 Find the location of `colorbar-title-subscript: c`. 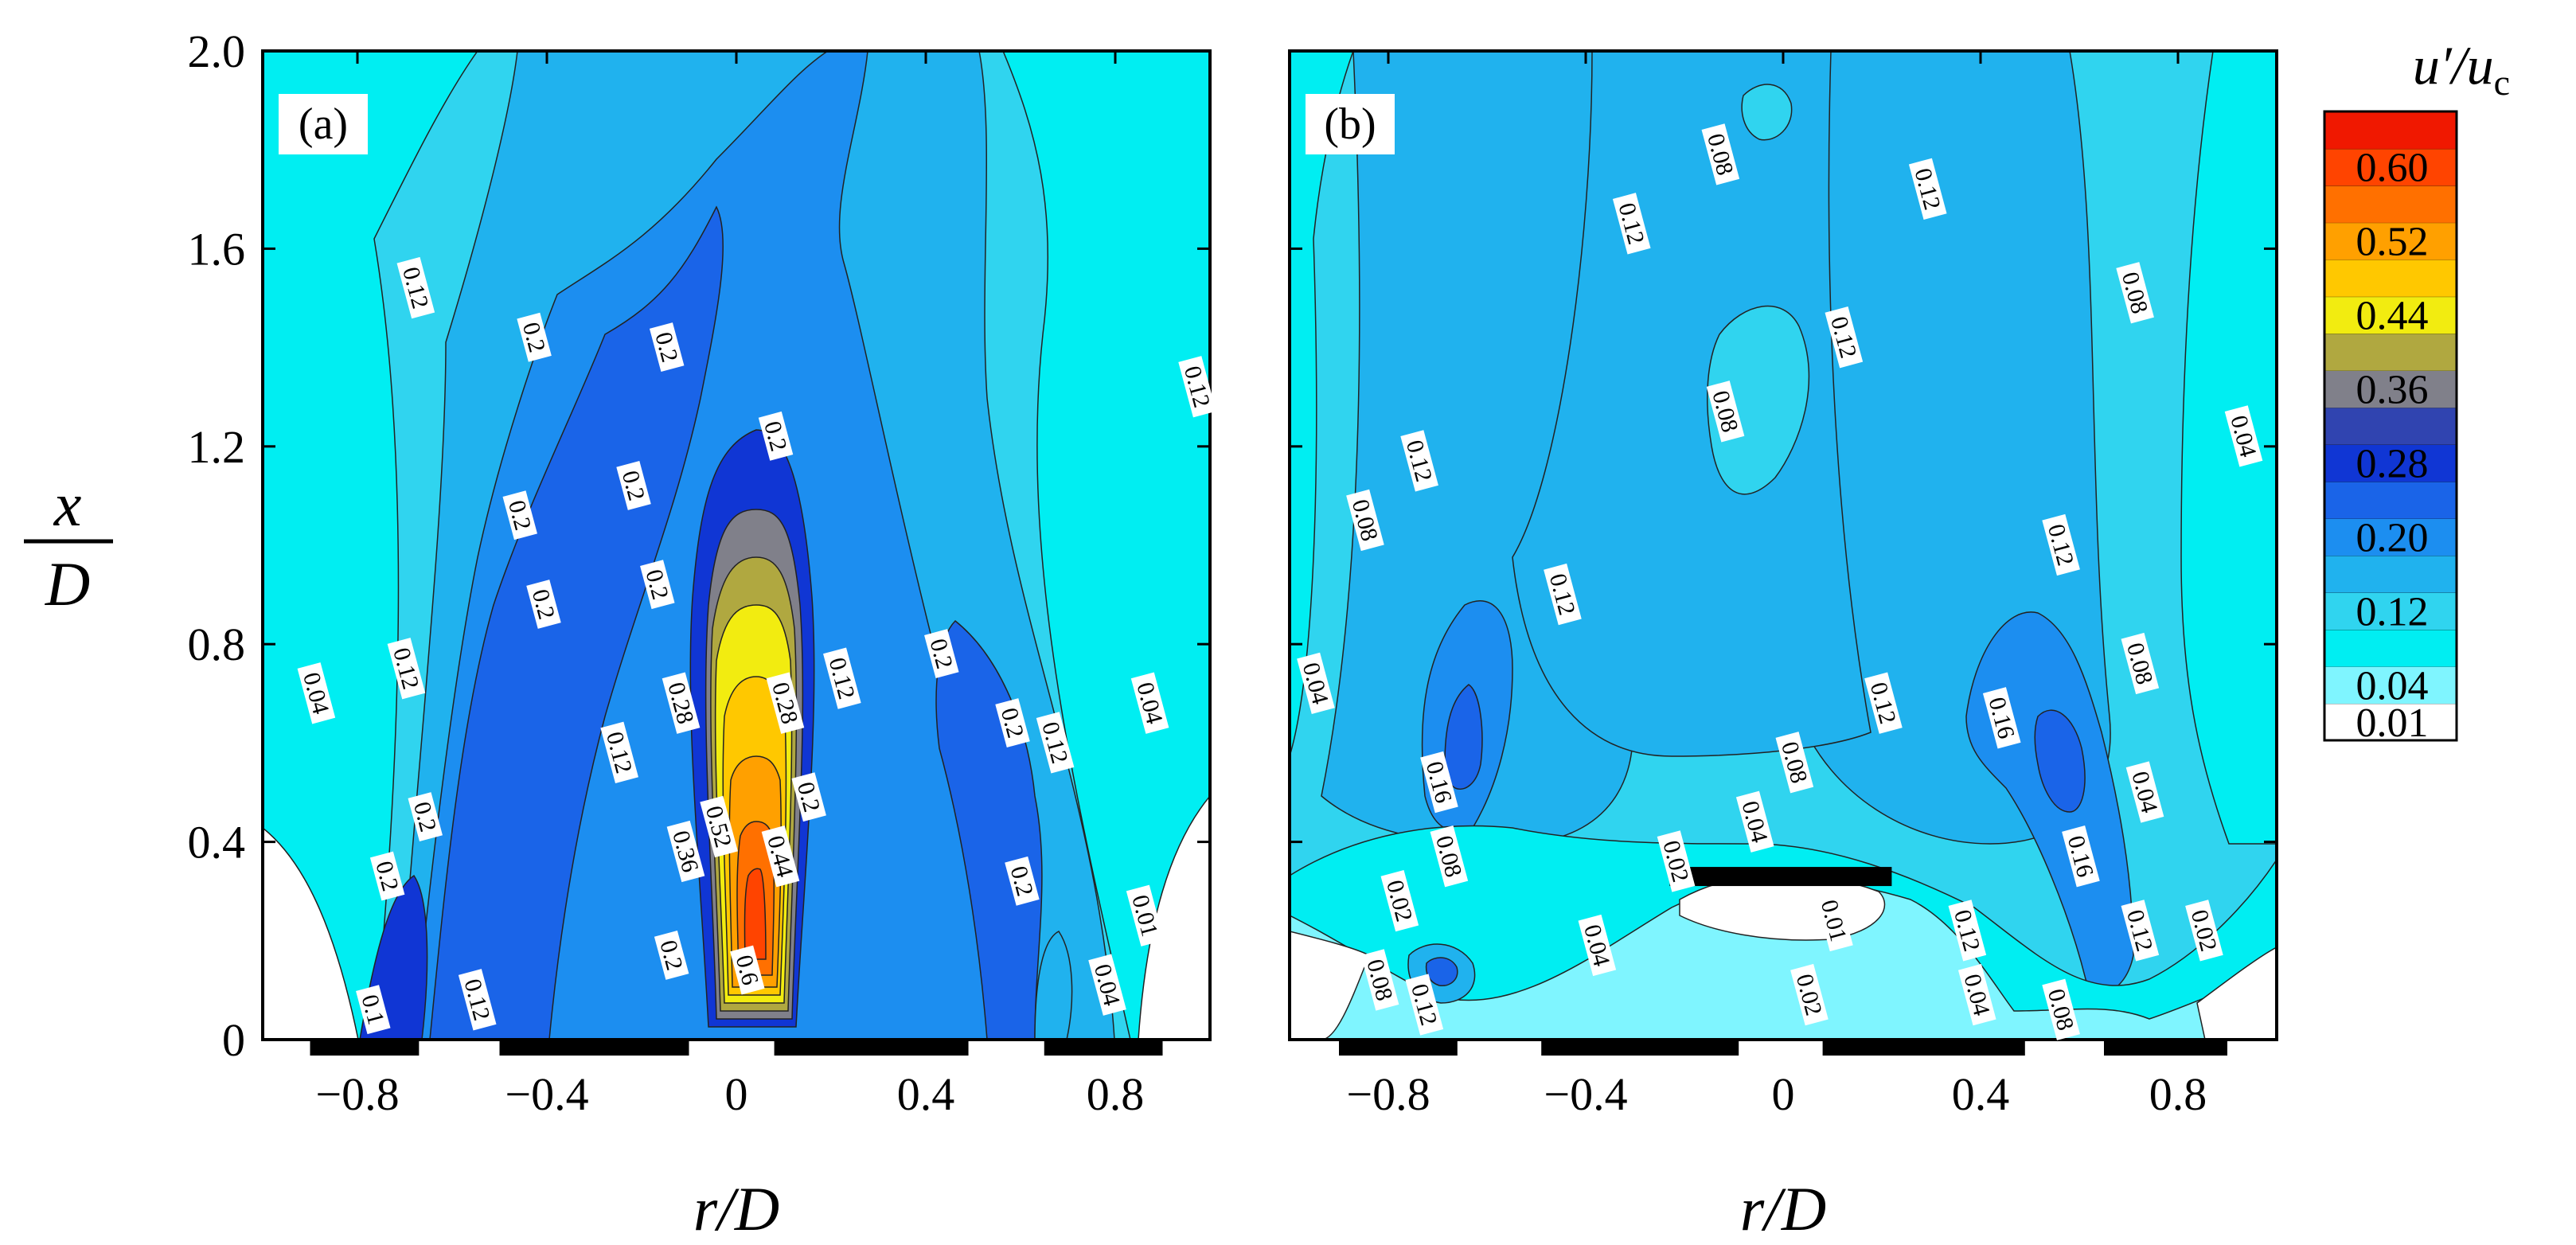

colorbar-title-subscript: c is located at coordinates (2502, 82).